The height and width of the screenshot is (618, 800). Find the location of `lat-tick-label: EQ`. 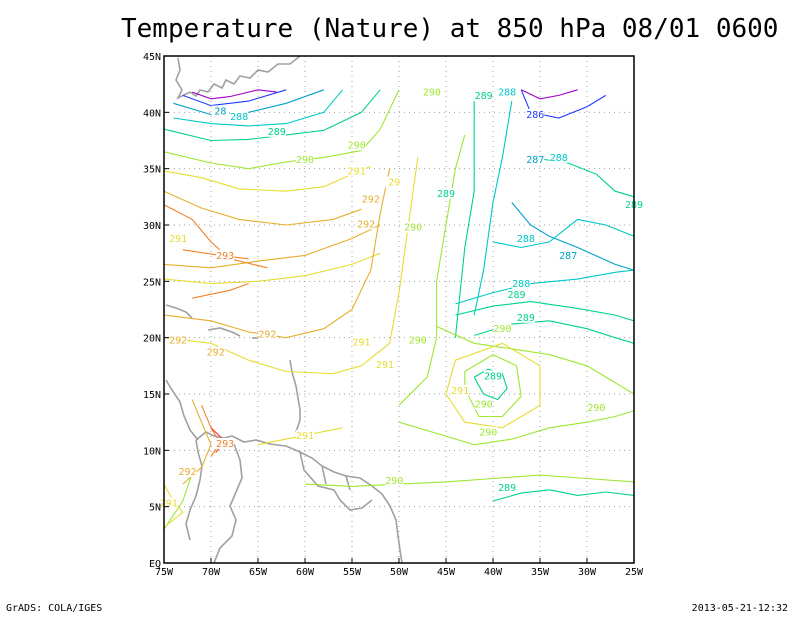

lat-tick-label: EQ is located at coordinates (155, 564).